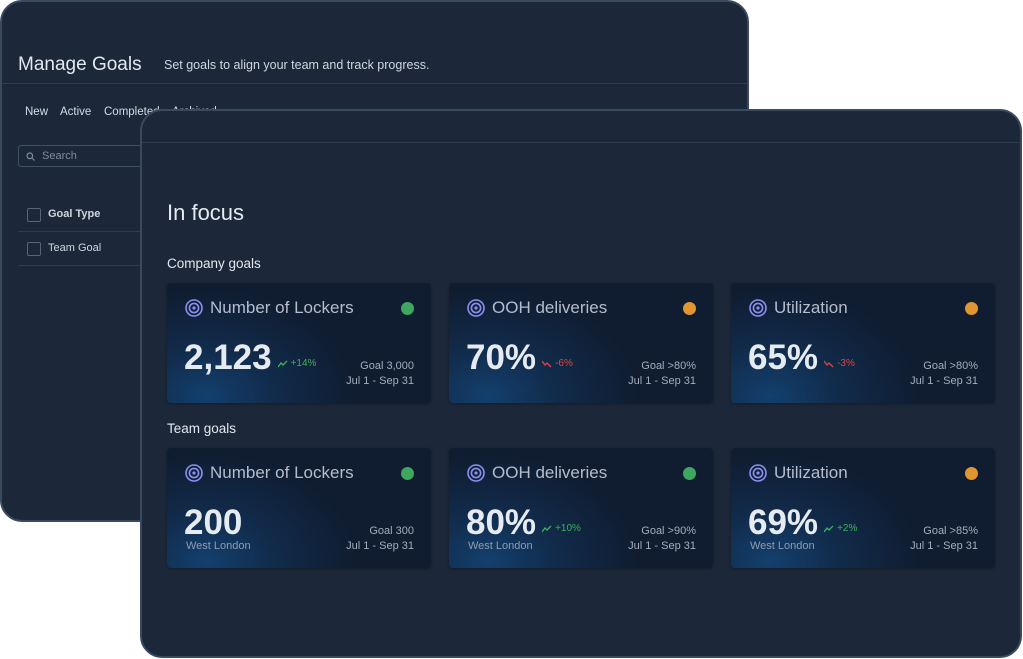  I want to click on panel-title: Manage Goals, so click(80, 64).